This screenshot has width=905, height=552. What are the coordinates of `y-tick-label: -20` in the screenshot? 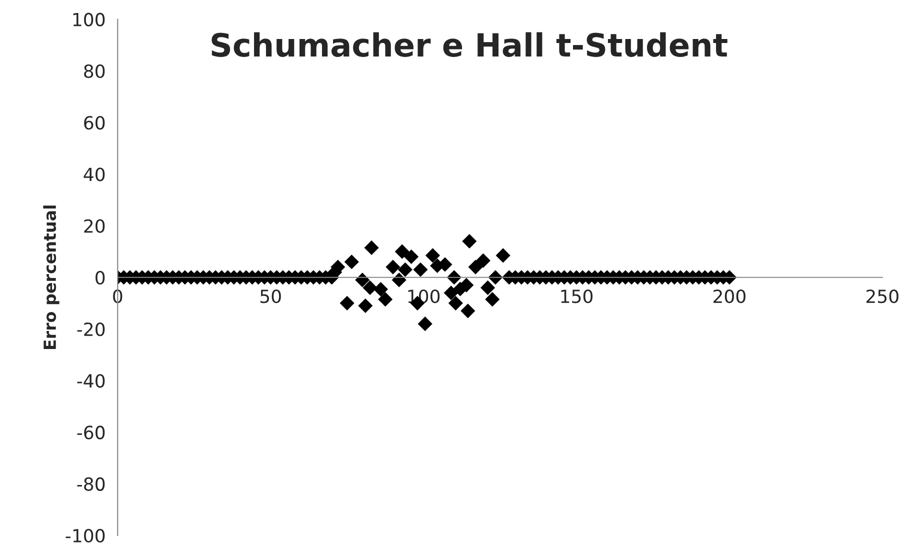 It's located at (91, 329).